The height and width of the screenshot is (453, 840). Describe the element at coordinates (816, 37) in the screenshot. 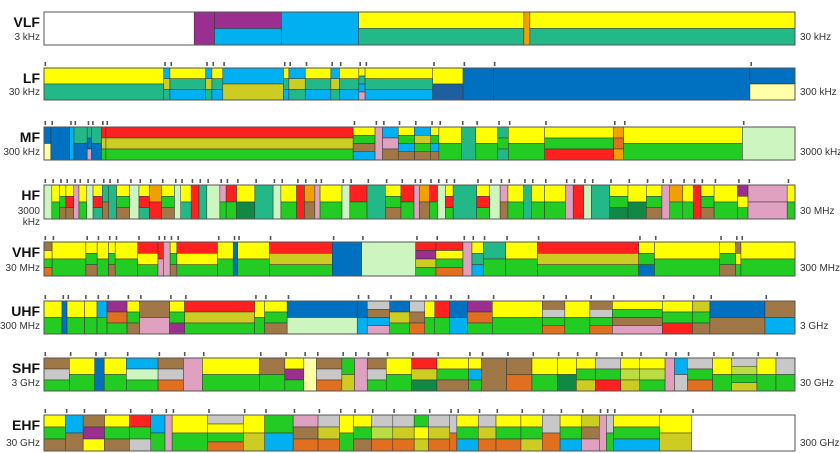

I see `band-end-frequency: 30 kHz` at that location.